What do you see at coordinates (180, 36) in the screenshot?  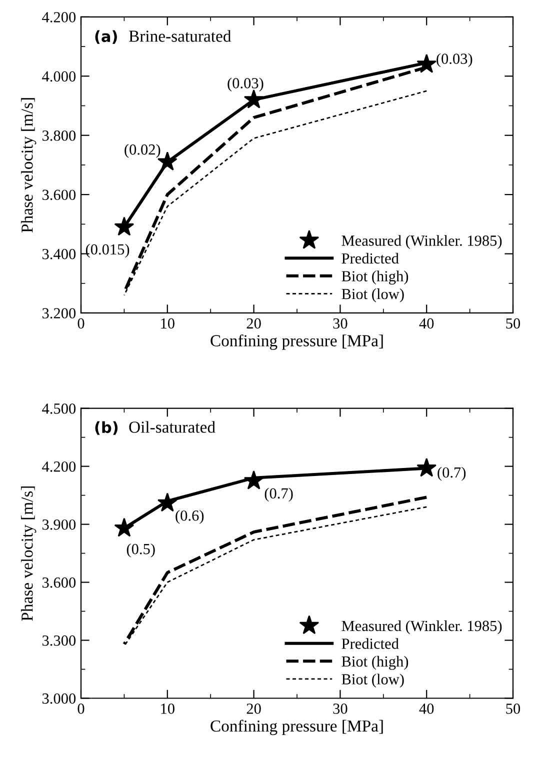 I see `text: Brine-saturated` at bounding box center [180, 36].